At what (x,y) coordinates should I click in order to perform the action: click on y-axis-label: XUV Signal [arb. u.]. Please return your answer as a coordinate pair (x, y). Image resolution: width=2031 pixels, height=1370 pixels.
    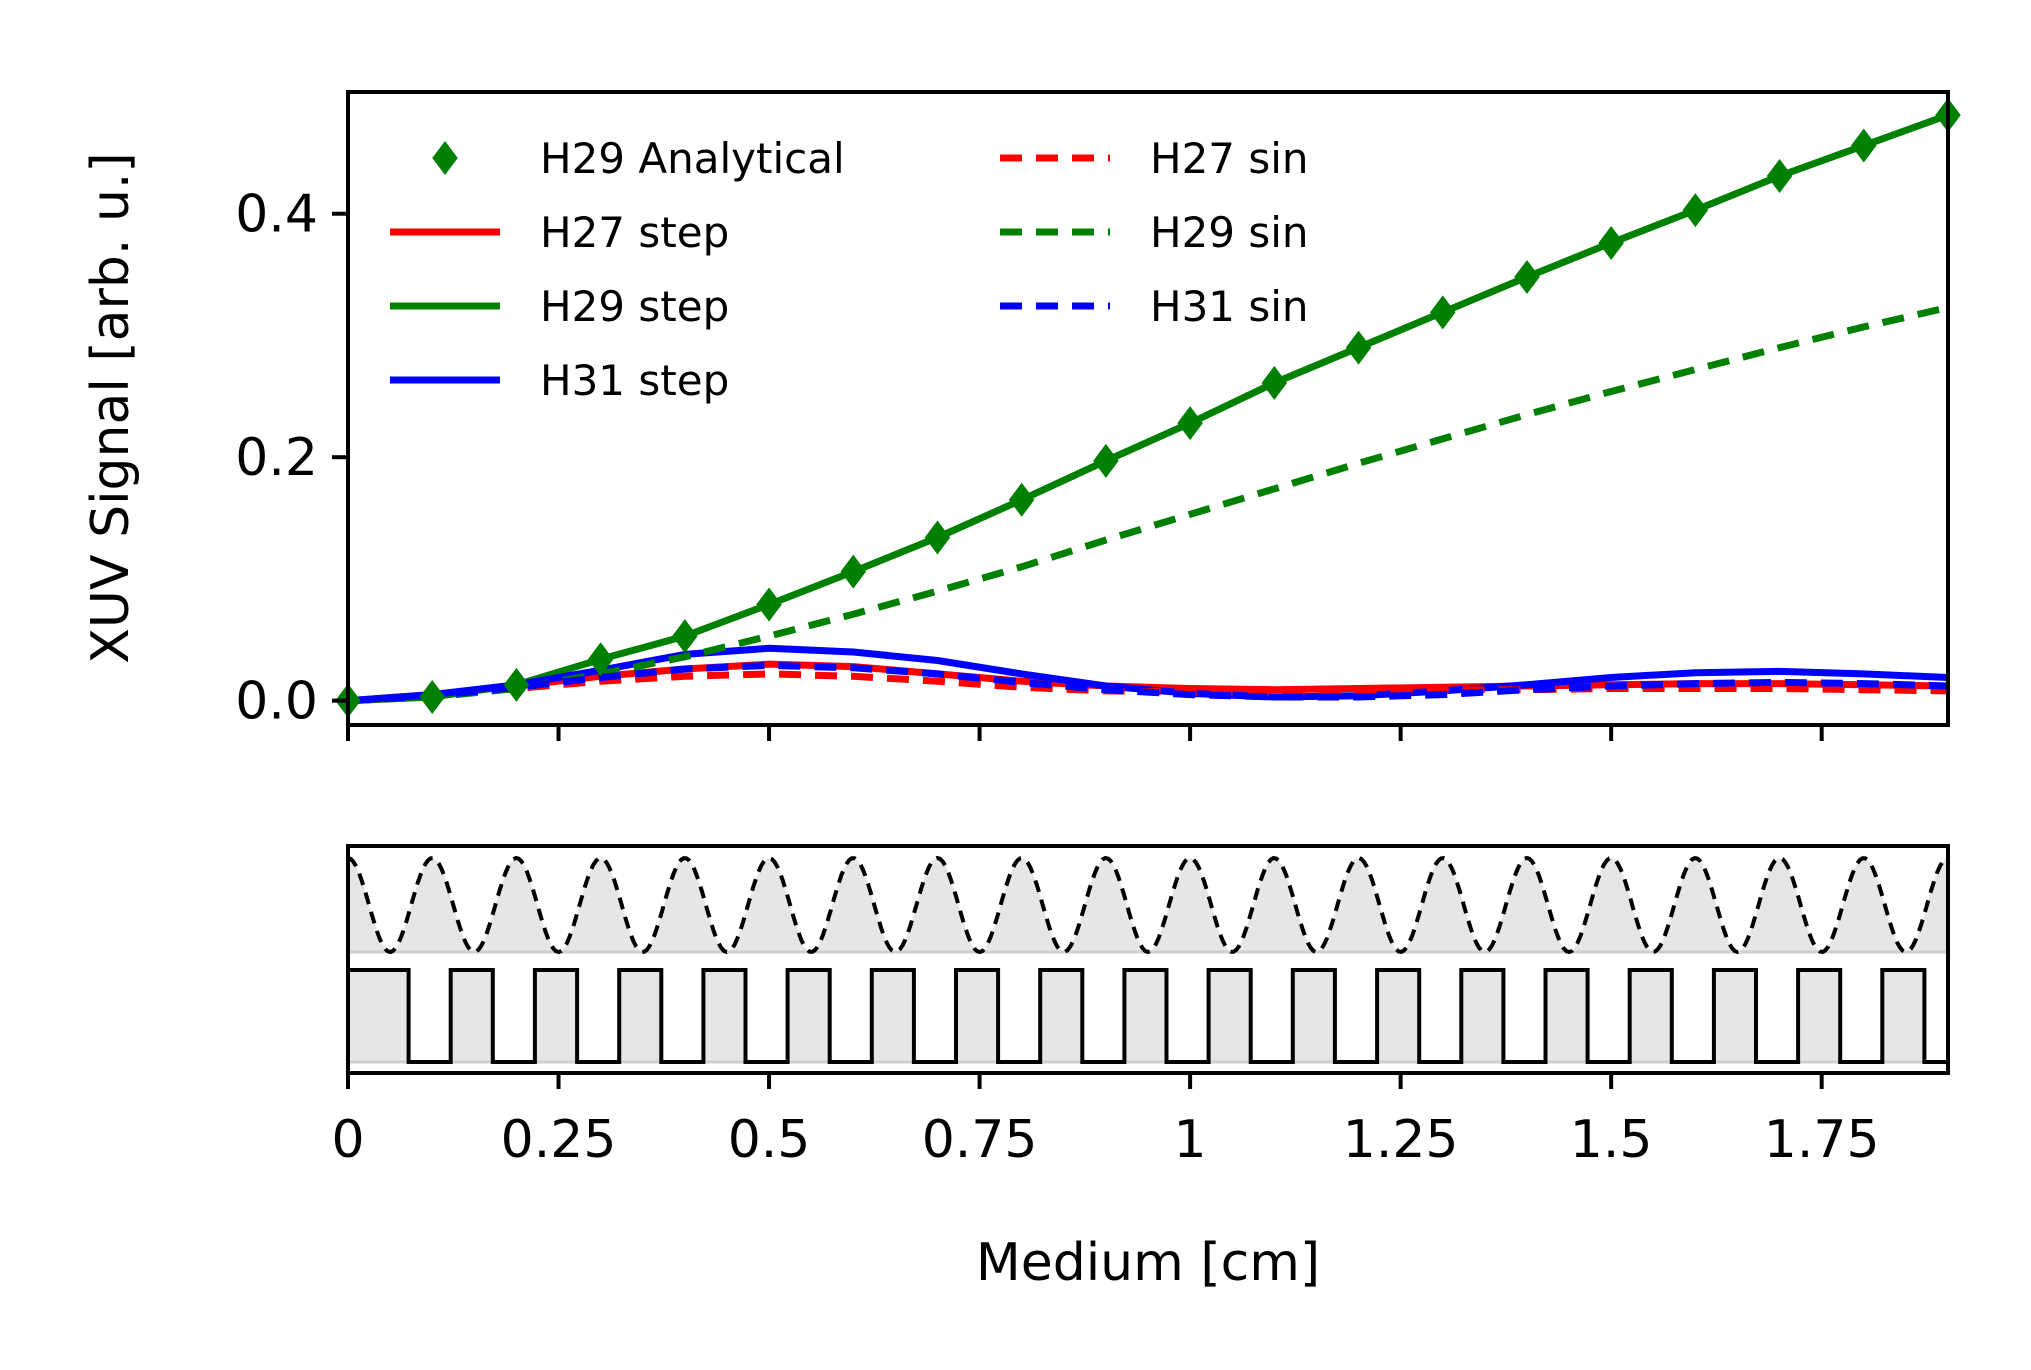
    Looking at the image, I should click on (111, 407).